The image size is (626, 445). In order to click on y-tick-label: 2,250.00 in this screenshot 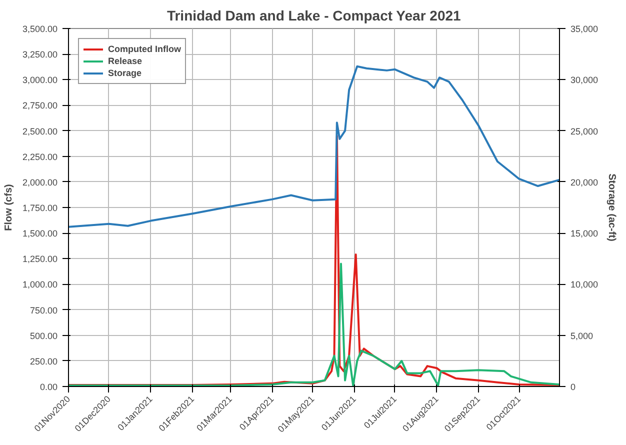, I will do `click(40, 157)`.